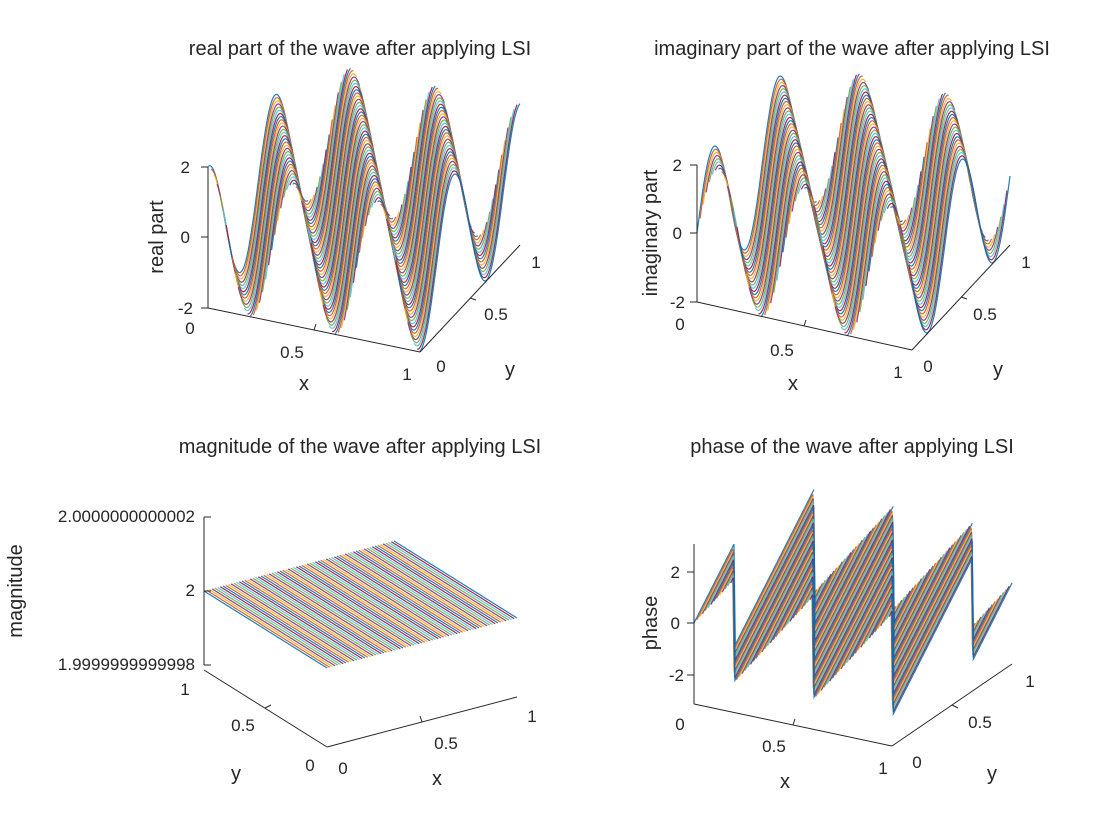  Describe the element at coordinates (473, 299) in the screenshot. I see `real-part-y-tick-mark` at that location.